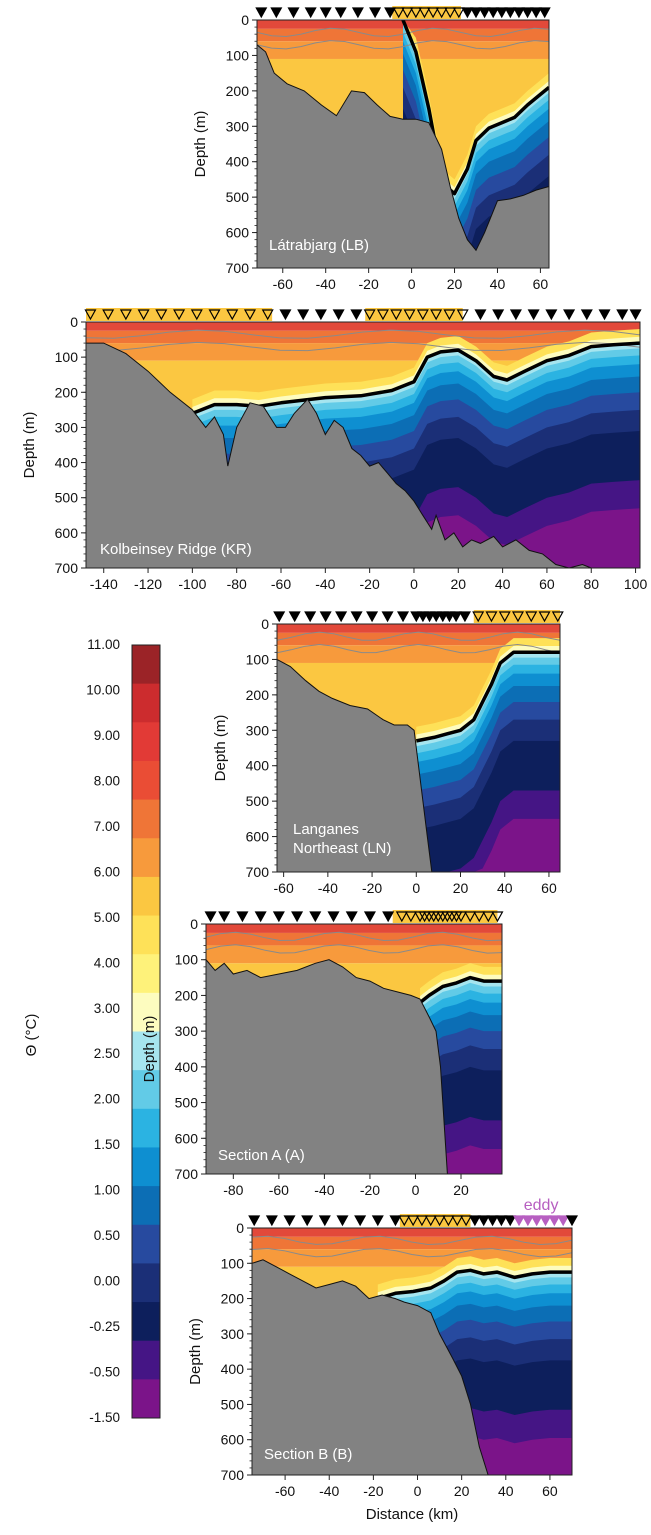  Describe the element at coordinates (233, 1475) in the screenshot. I see `y-tick-label: 700` at that location.